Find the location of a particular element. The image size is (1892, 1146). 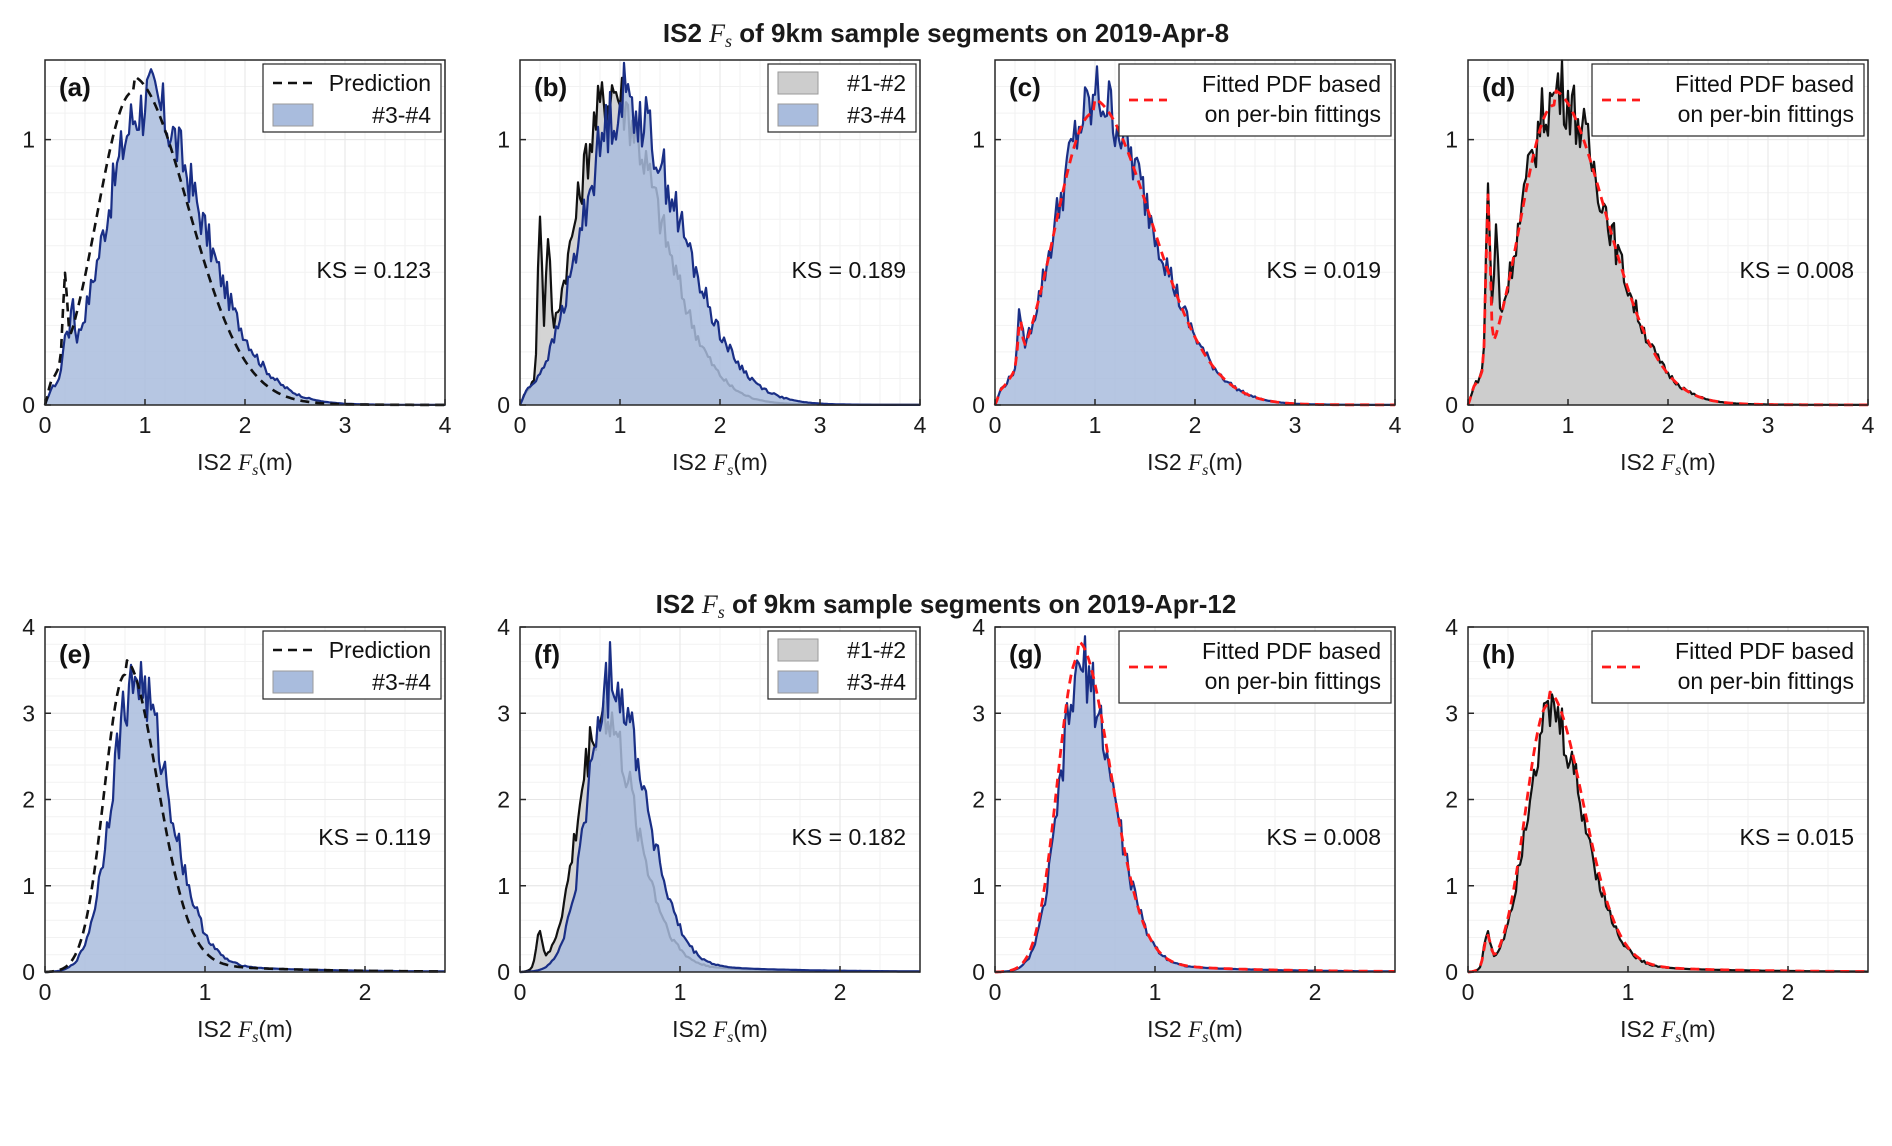

legend-label: Prediction is located at coordinates (380, 650).